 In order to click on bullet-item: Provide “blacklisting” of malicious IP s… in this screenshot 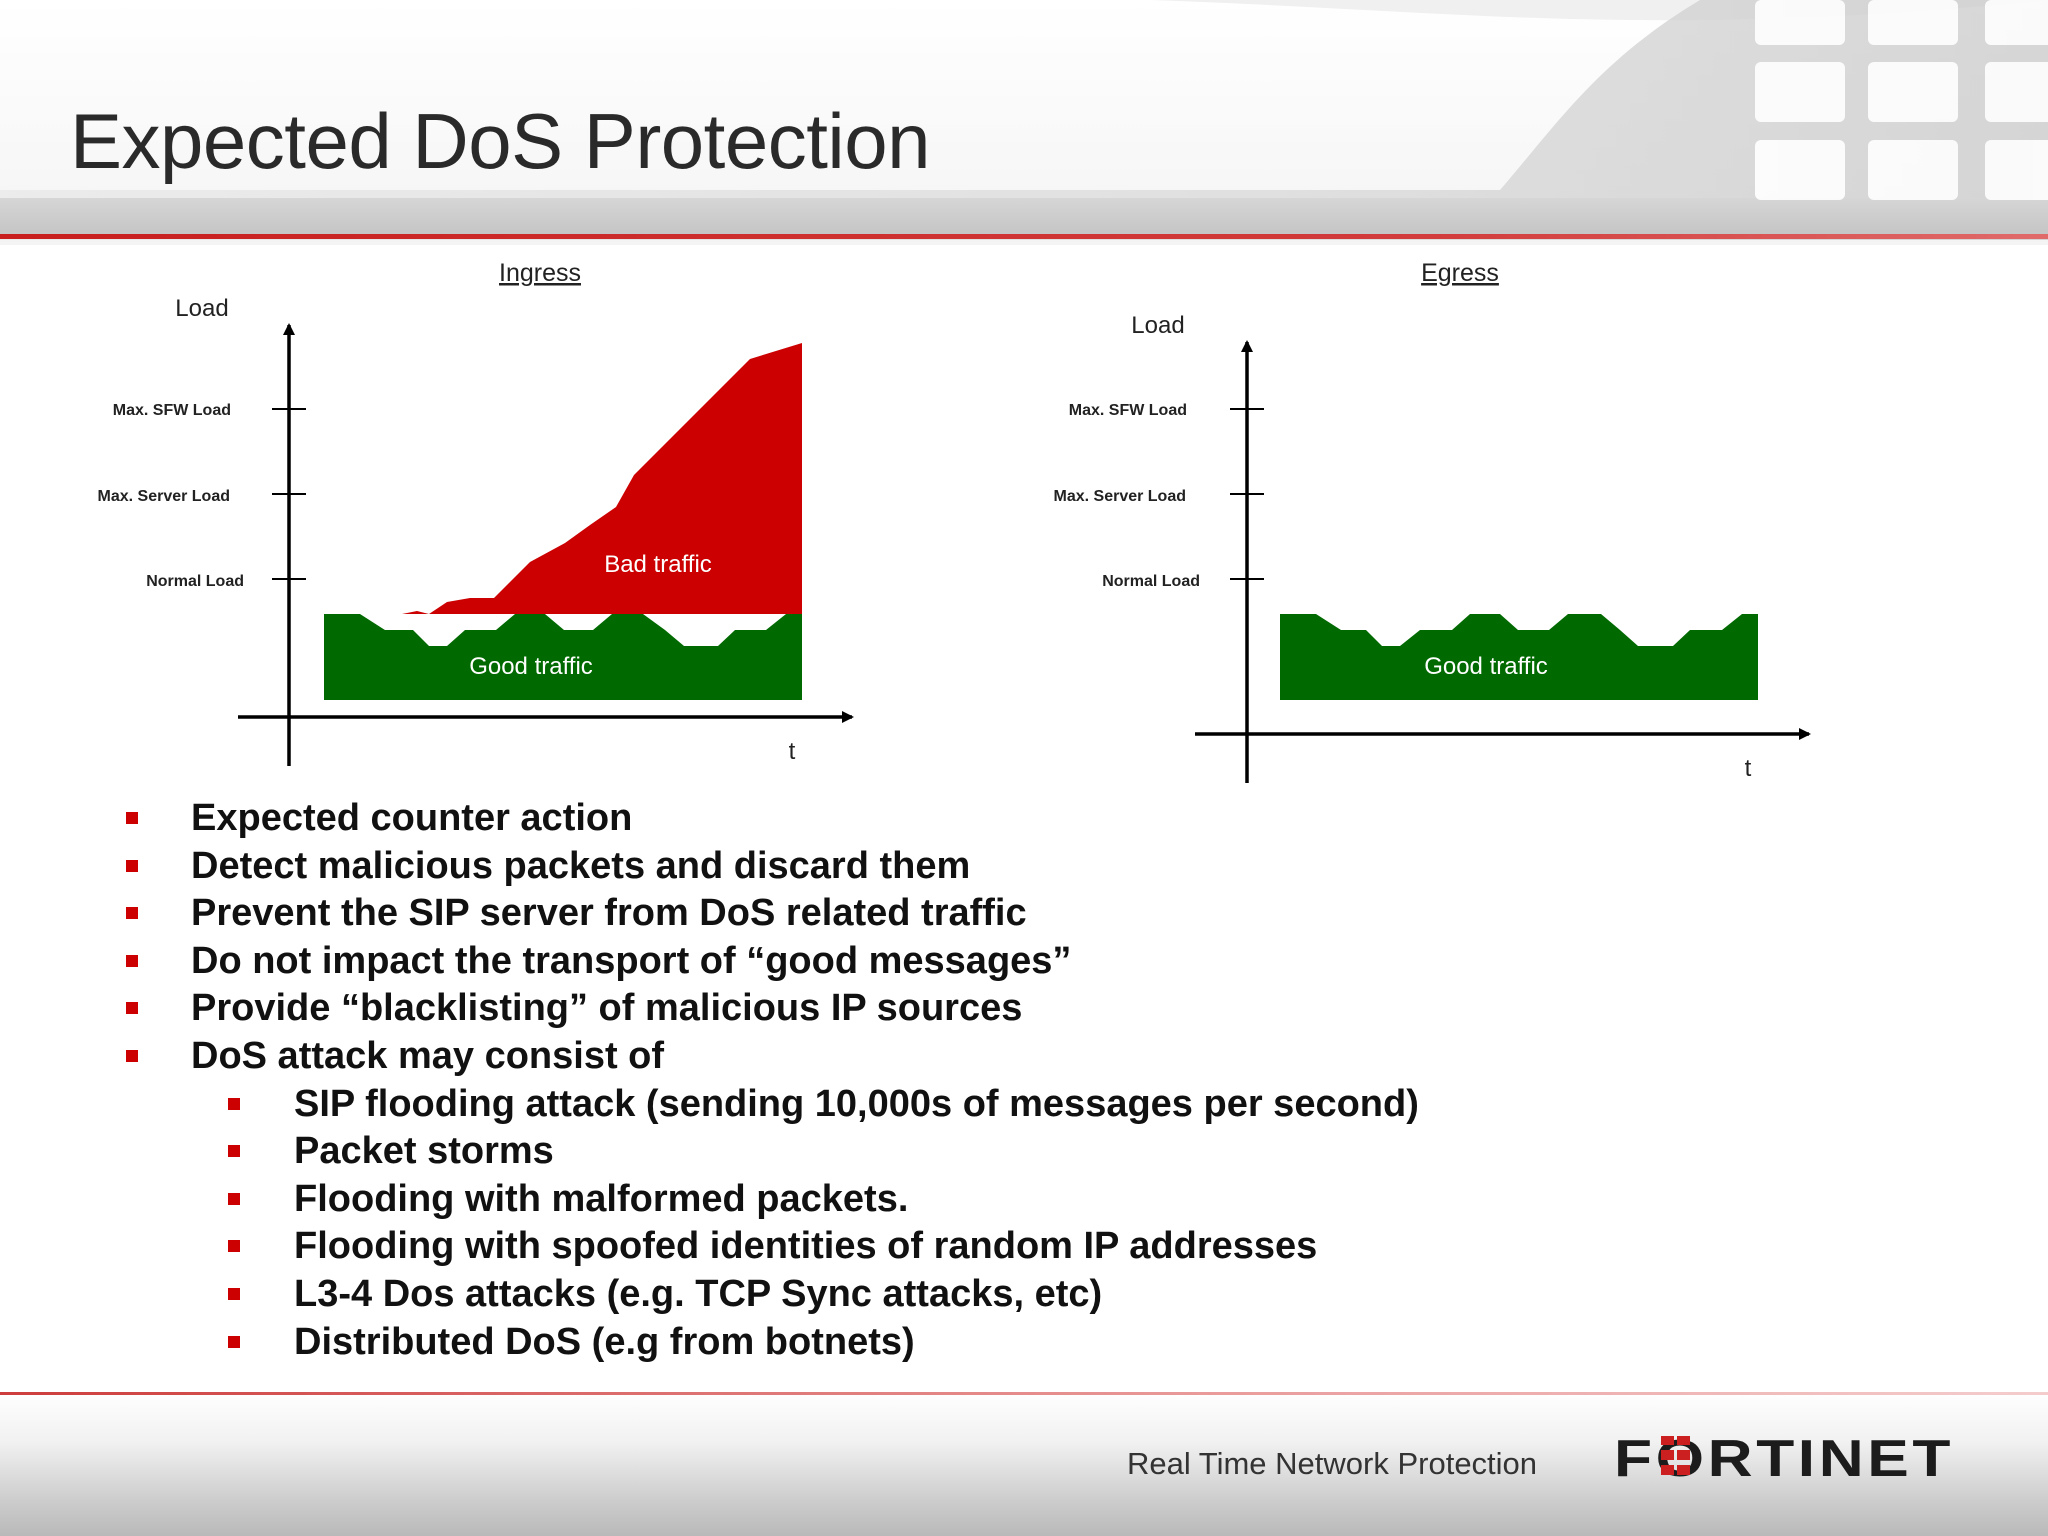, I will do `click(1024, 1009)`.